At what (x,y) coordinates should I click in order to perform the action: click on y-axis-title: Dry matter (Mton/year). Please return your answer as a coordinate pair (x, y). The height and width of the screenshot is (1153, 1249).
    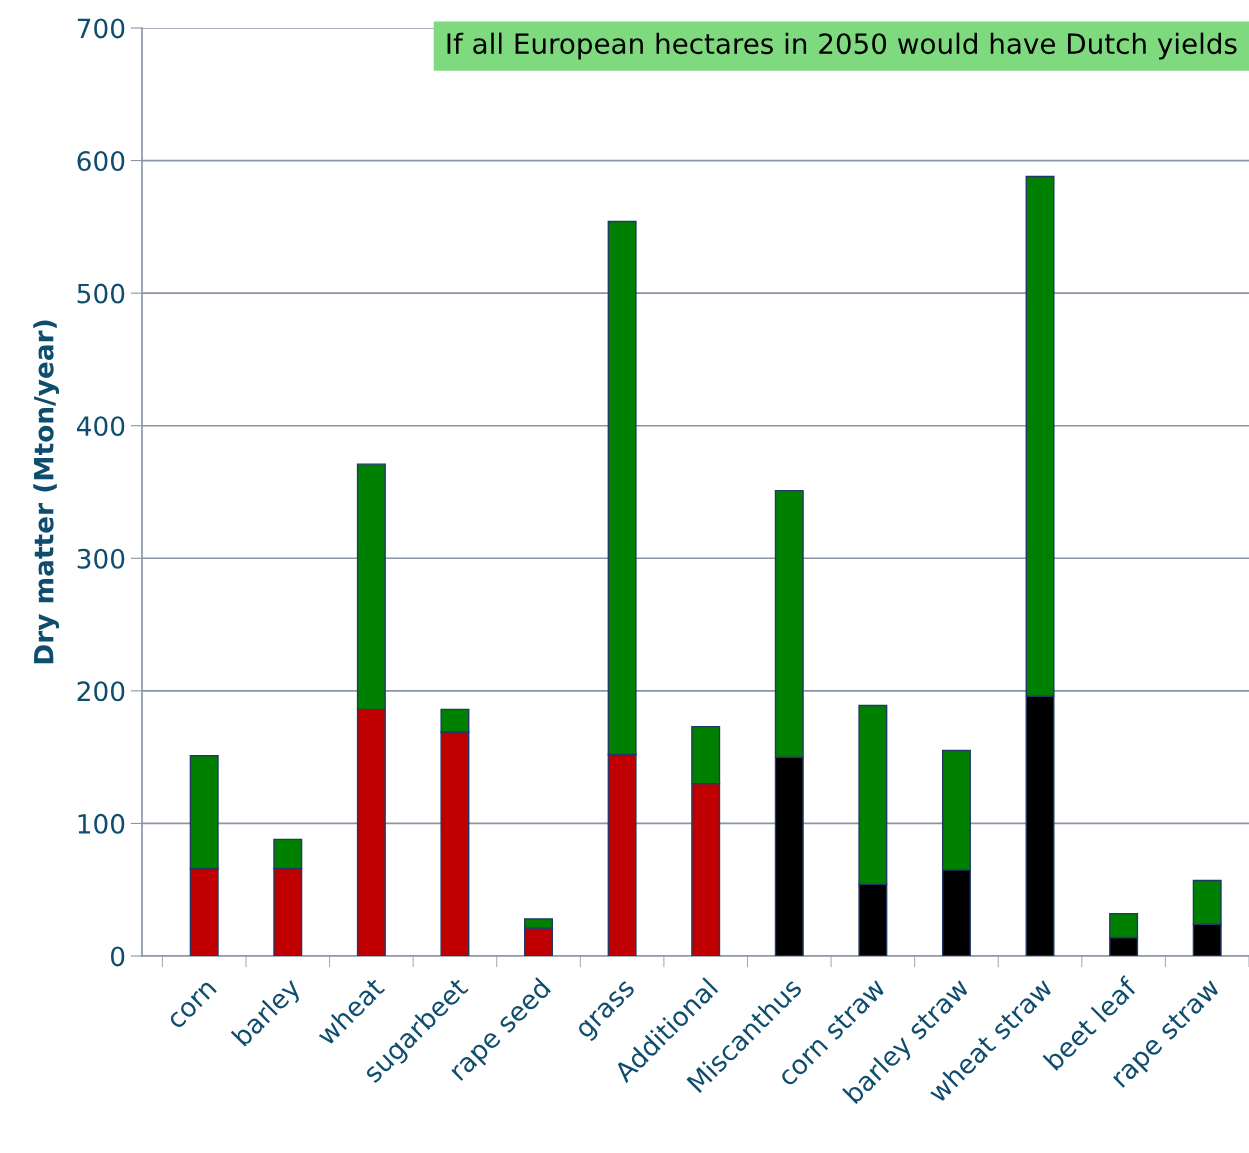
    Looking at the image, I should click on (46, 492).